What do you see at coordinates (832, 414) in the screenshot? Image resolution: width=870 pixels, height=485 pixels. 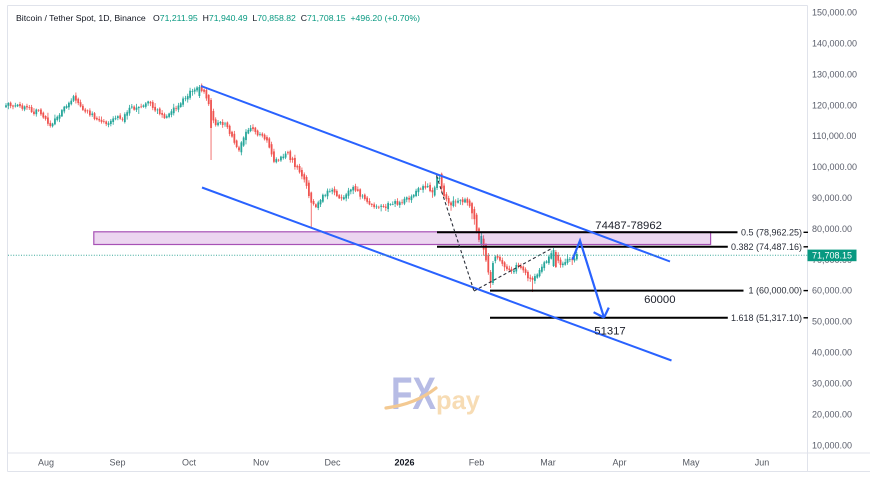 I see `svg-text: 20,000.00` at bounding box center [832, 414].